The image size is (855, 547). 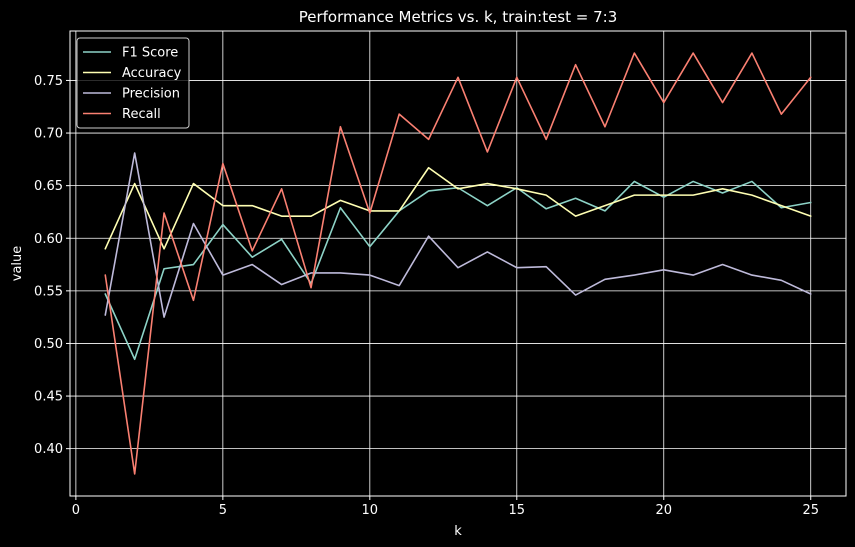 I want to click on legend-label-accuracy: Accuracy, so click(x=152, y=73).